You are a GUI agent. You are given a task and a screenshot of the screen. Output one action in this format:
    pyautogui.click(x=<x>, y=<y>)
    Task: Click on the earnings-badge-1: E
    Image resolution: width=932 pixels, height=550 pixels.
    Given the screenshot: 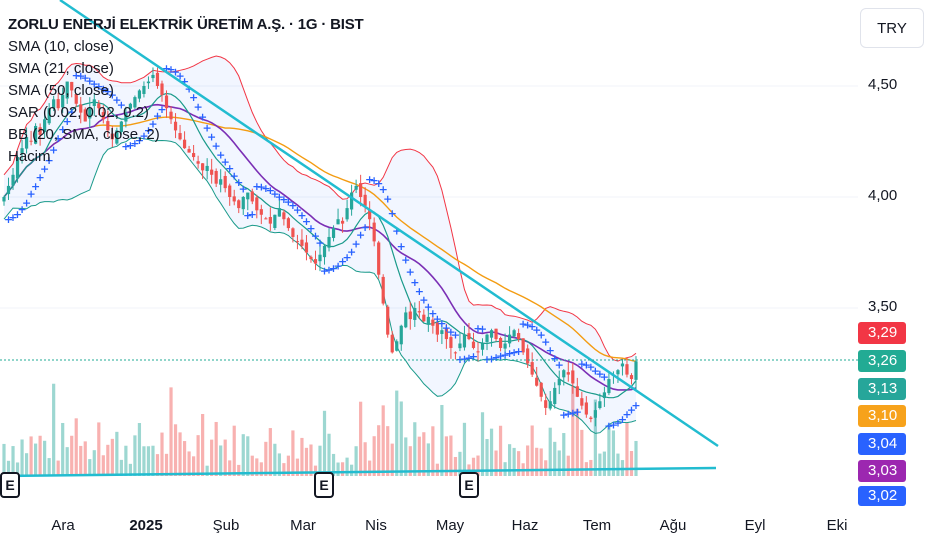 What is the action you would take?
    pyautogui.click(x=10, y=485)
    